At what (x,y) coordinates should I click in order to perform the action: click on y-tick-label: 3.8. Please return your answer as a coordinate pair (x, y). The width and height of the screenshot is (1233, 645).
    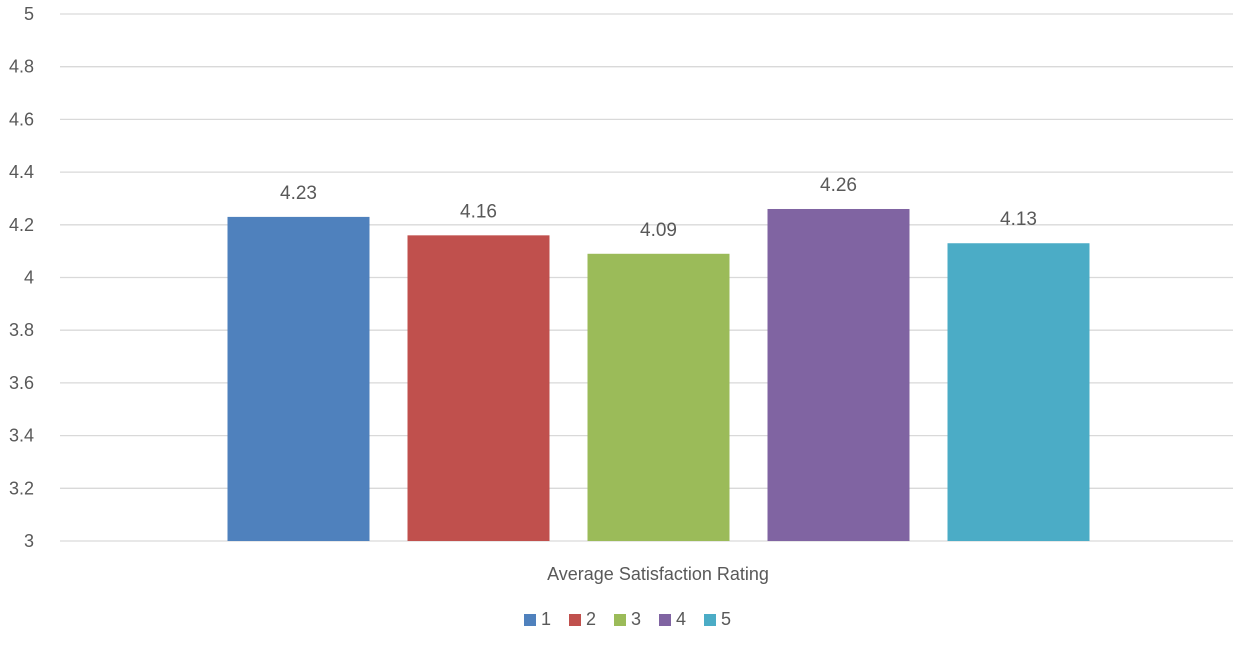
    Looking at the image, I should click on (21, 330).